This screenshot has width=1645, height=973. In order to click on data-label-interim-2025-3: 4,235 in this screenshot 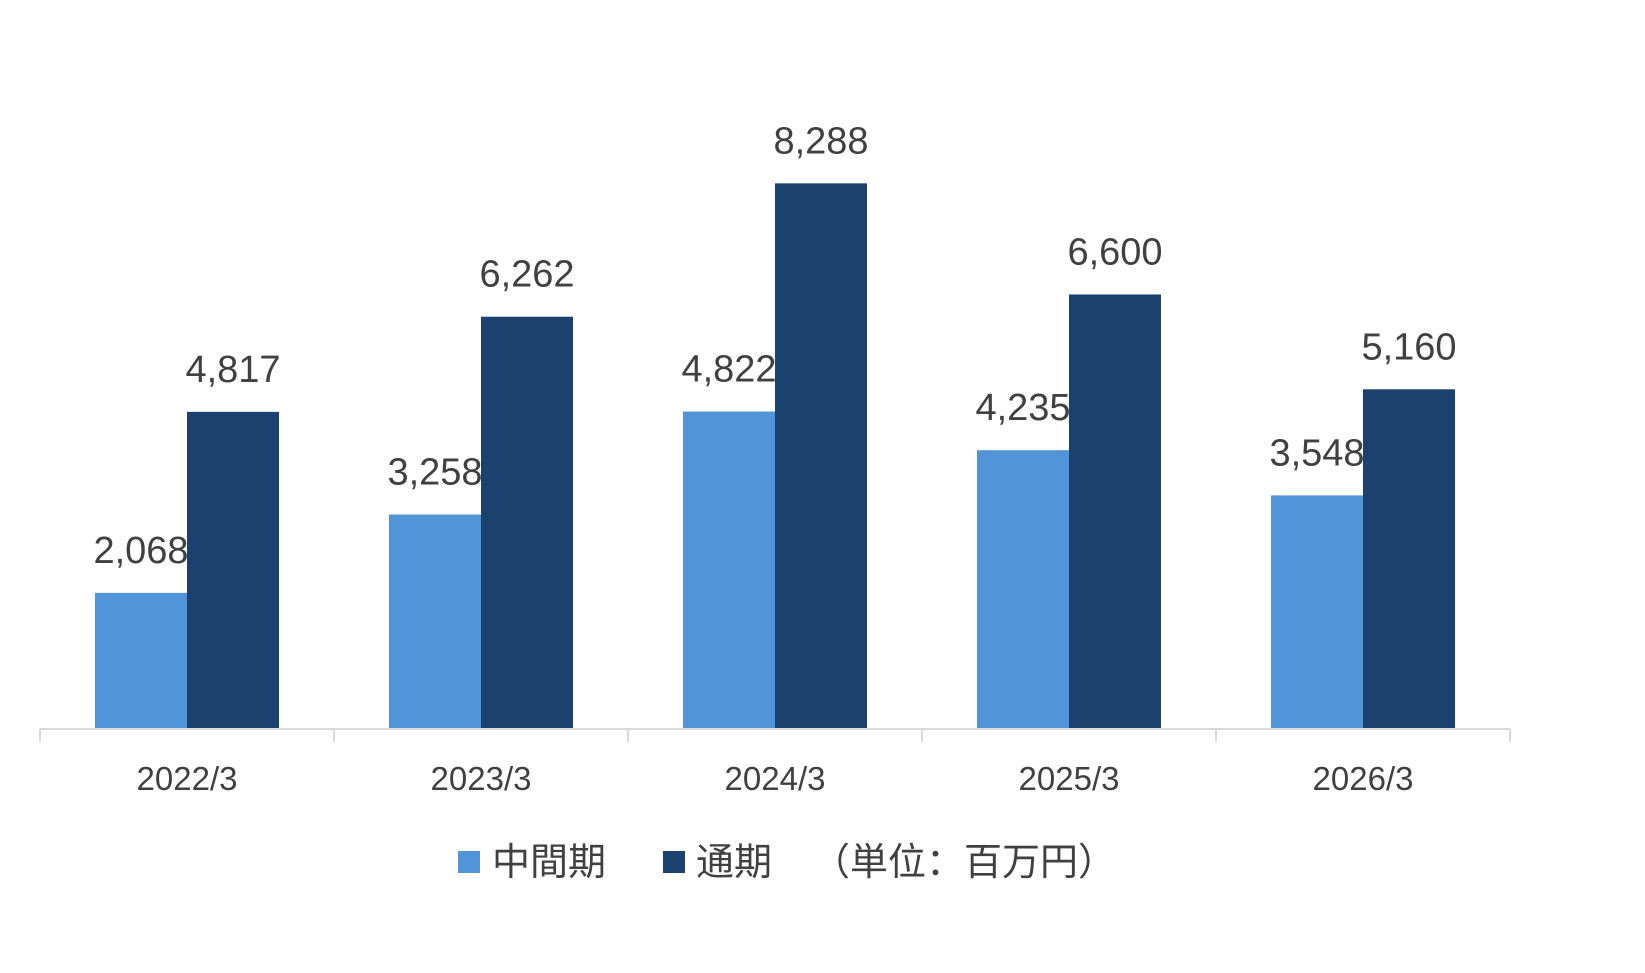, I will do `click(1022, 408)`.